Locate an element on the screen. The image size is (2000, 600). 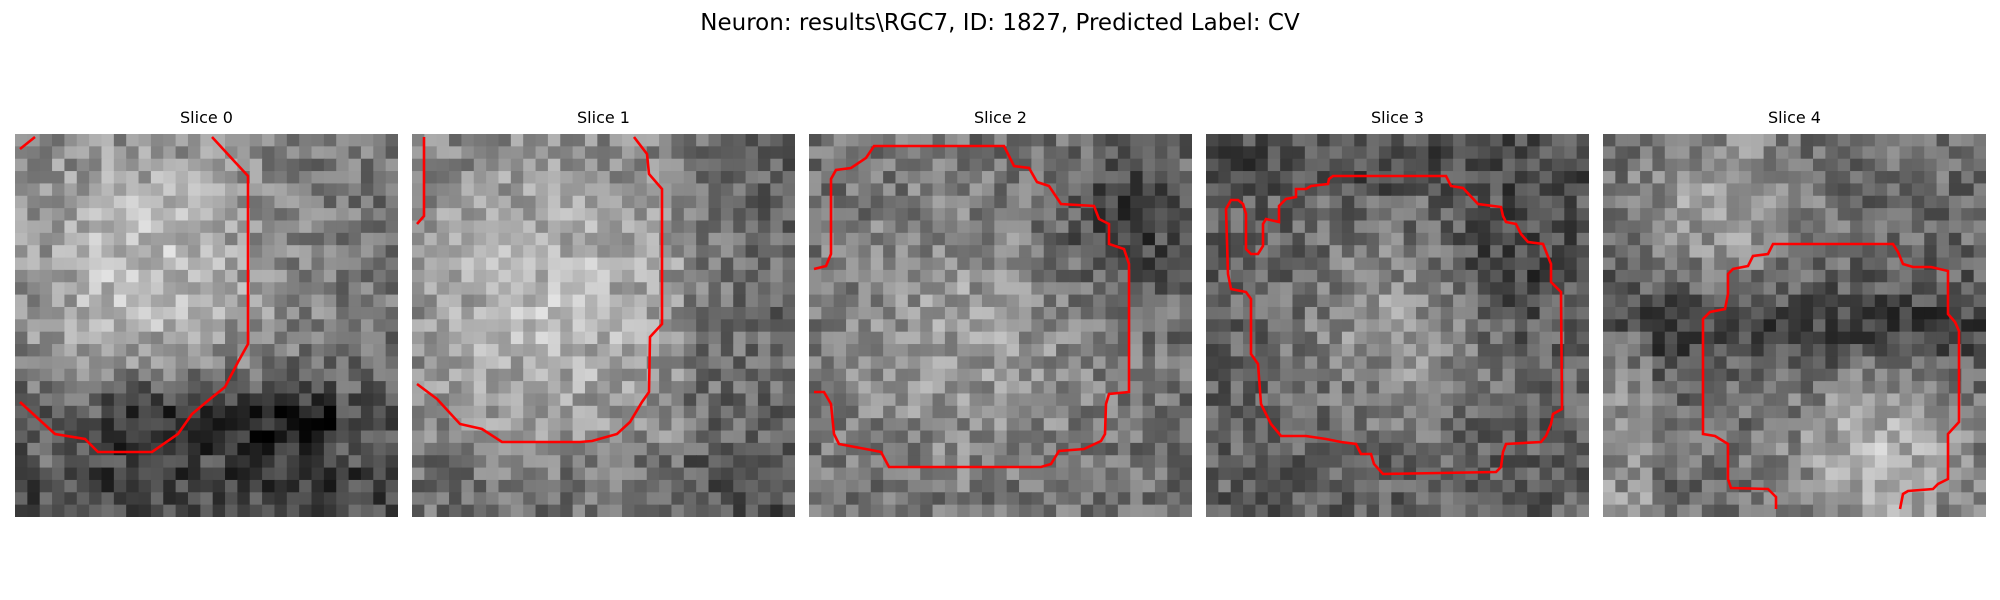
slice-2-svg is located at coordinates (1000, 325).